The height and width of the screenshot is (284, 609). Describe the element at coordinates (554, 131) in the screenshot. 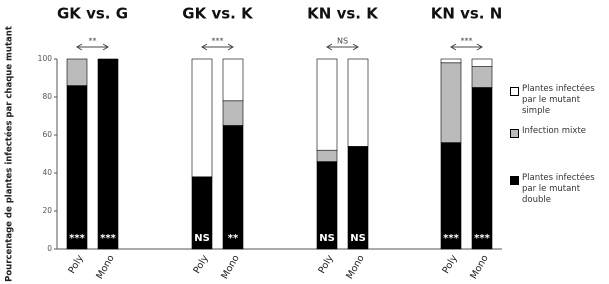

I see `legend-label: Infection mixte` at that location.